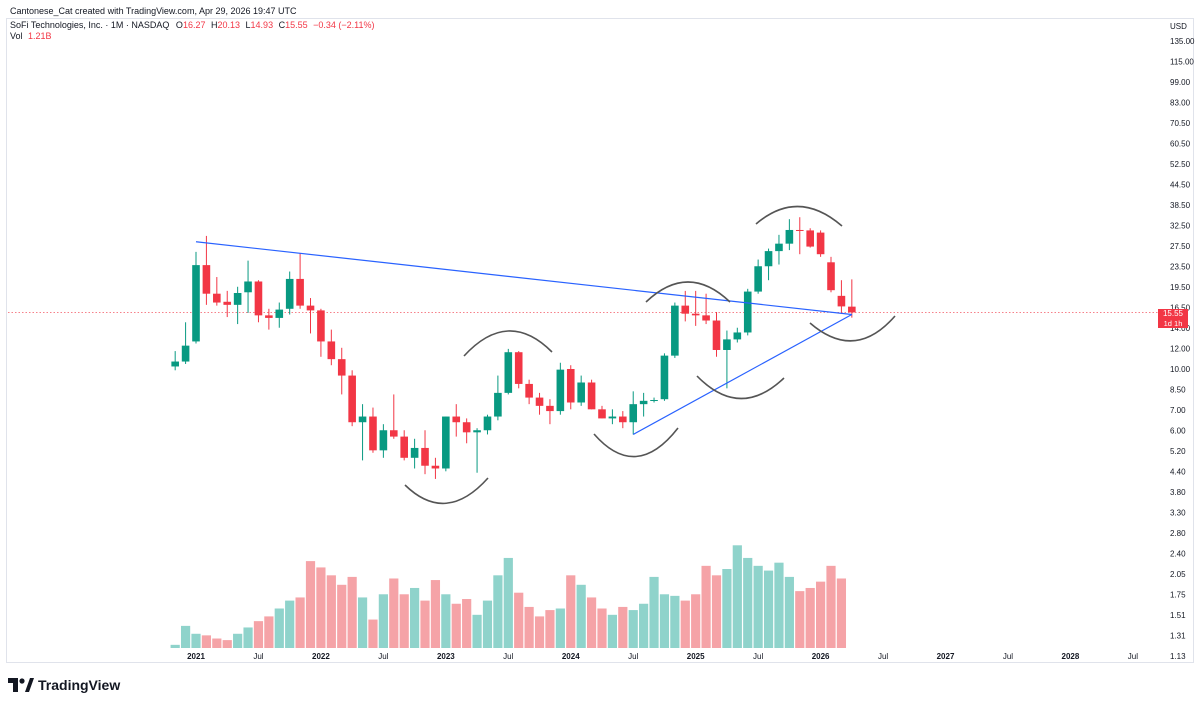 The image size is (1200, 701). What do you see at coordinates (1178, 492) in the screenshot?
I see `y-tick-label: 3.80` at bounding box center [1178, 492].